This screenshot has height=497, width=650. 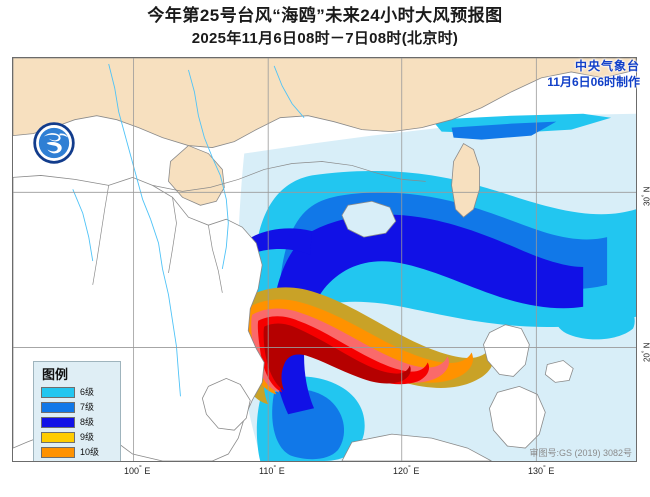 I want to click on lon-tick-120: 120° E, so click(x=406, y=470).